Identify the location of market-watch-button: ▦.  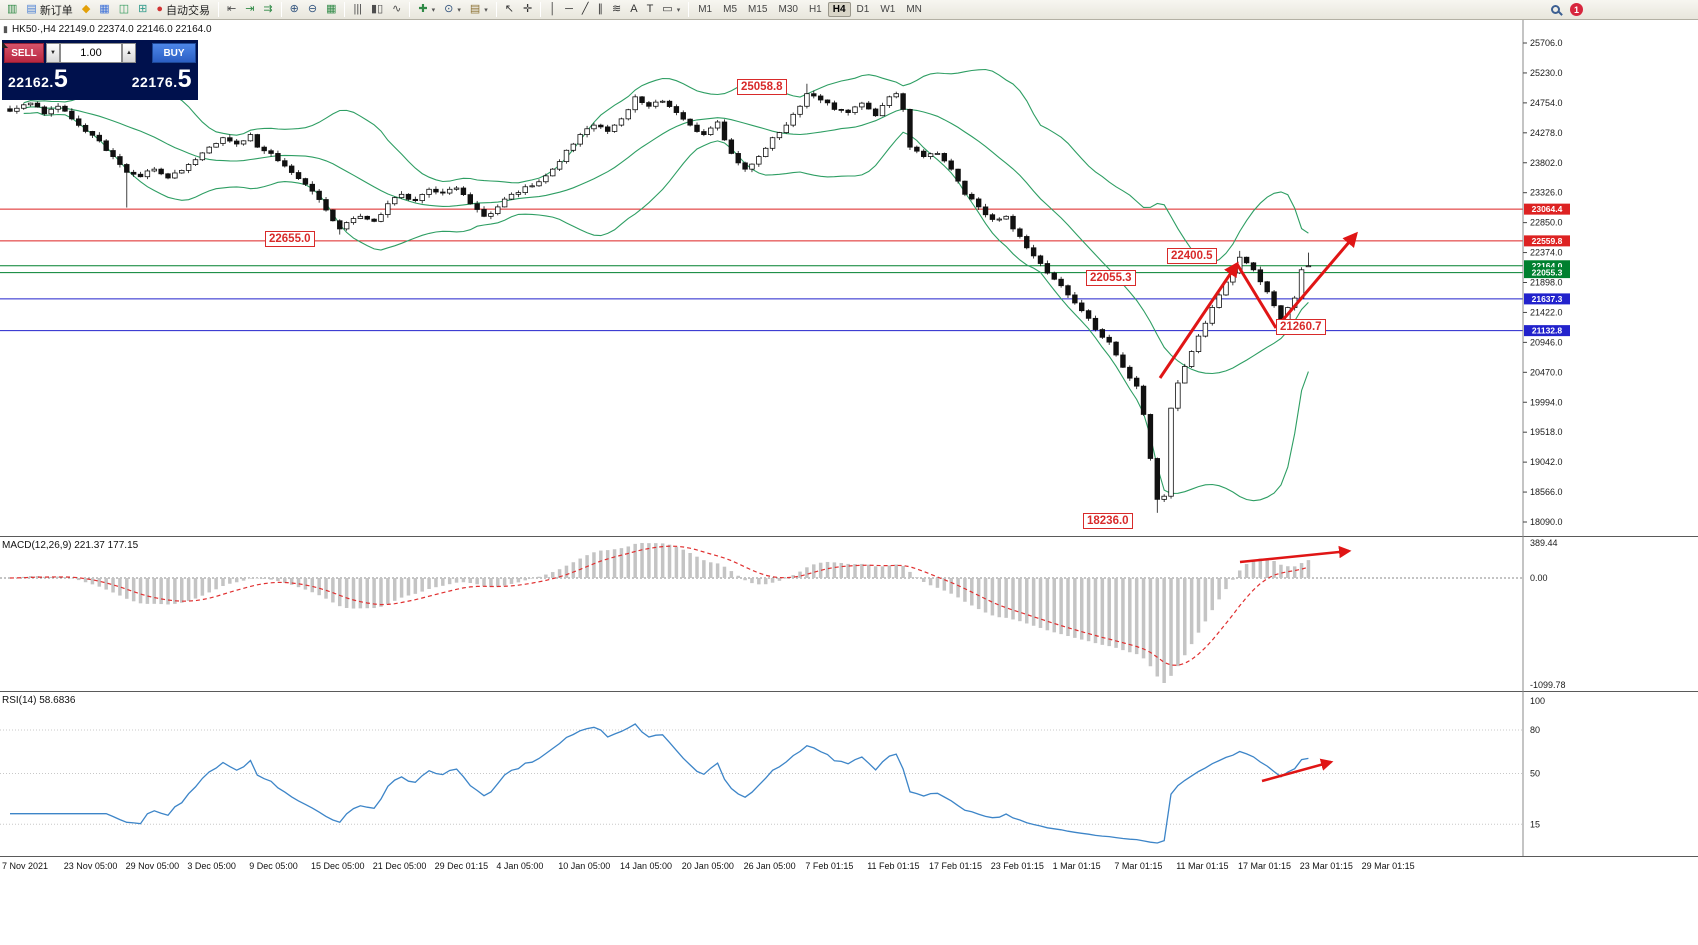
(104, 10).